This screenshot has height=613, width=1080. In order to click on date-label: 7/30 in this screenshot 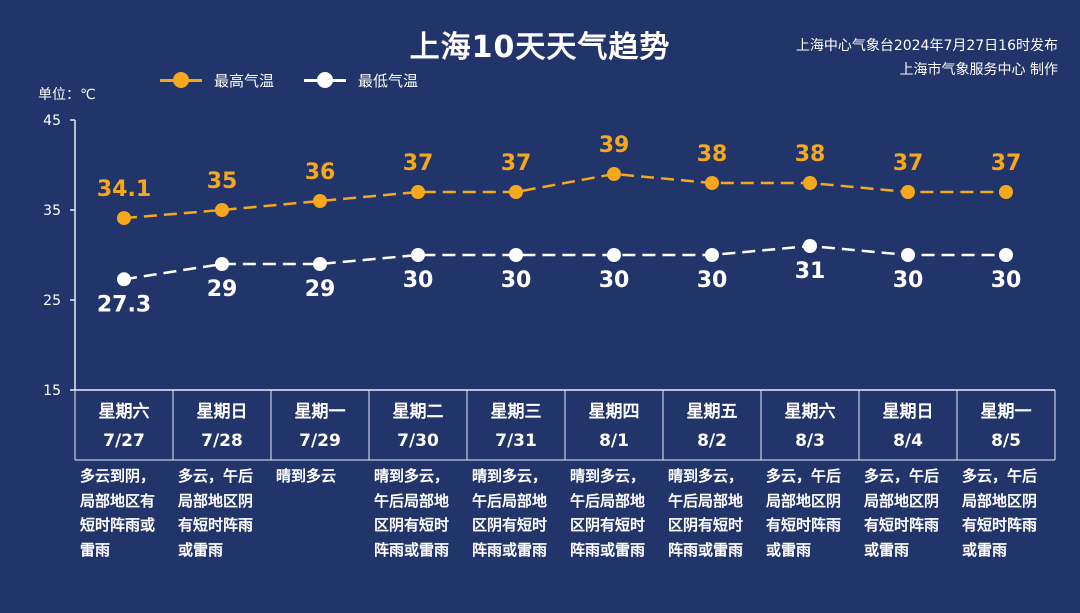, I will do `click(418, 441)`.